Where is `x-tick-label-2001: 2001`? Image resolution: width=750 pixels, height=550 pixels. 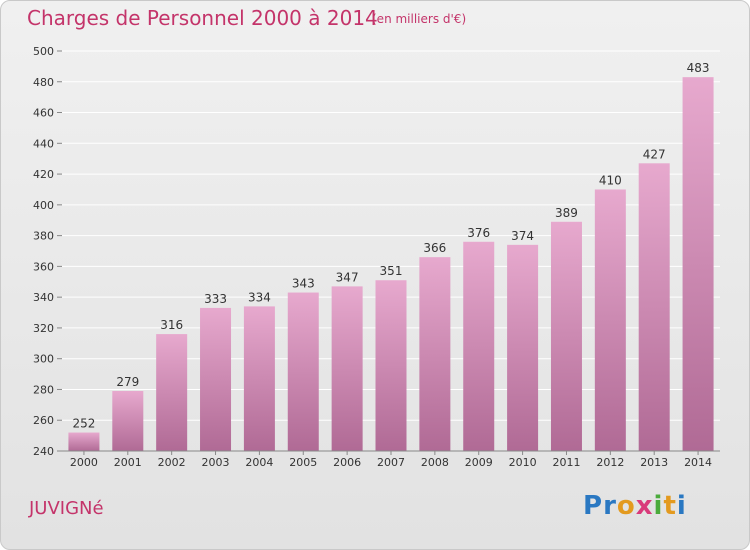 x-tick-label-2001: 2001 is located at coordinates (128, 462).